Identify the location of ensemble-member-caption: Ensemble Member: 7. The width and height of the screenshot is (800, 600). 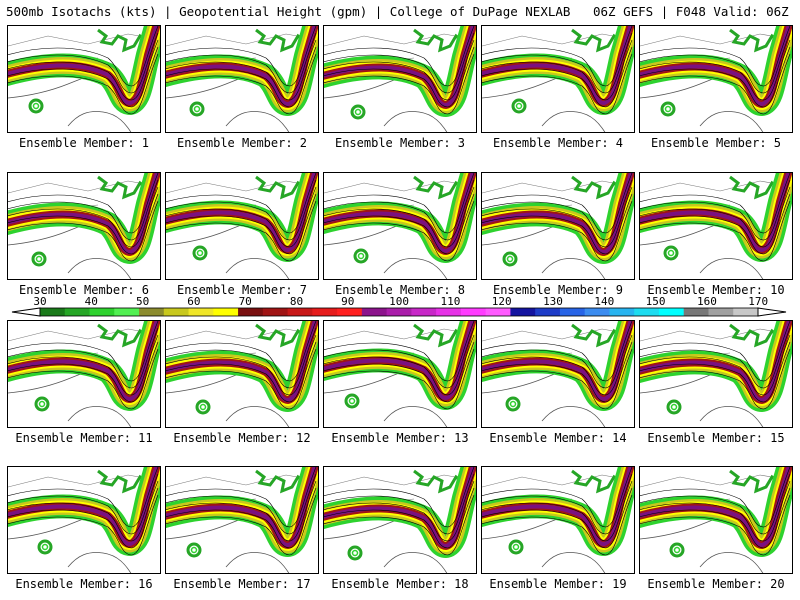
(242, 290).